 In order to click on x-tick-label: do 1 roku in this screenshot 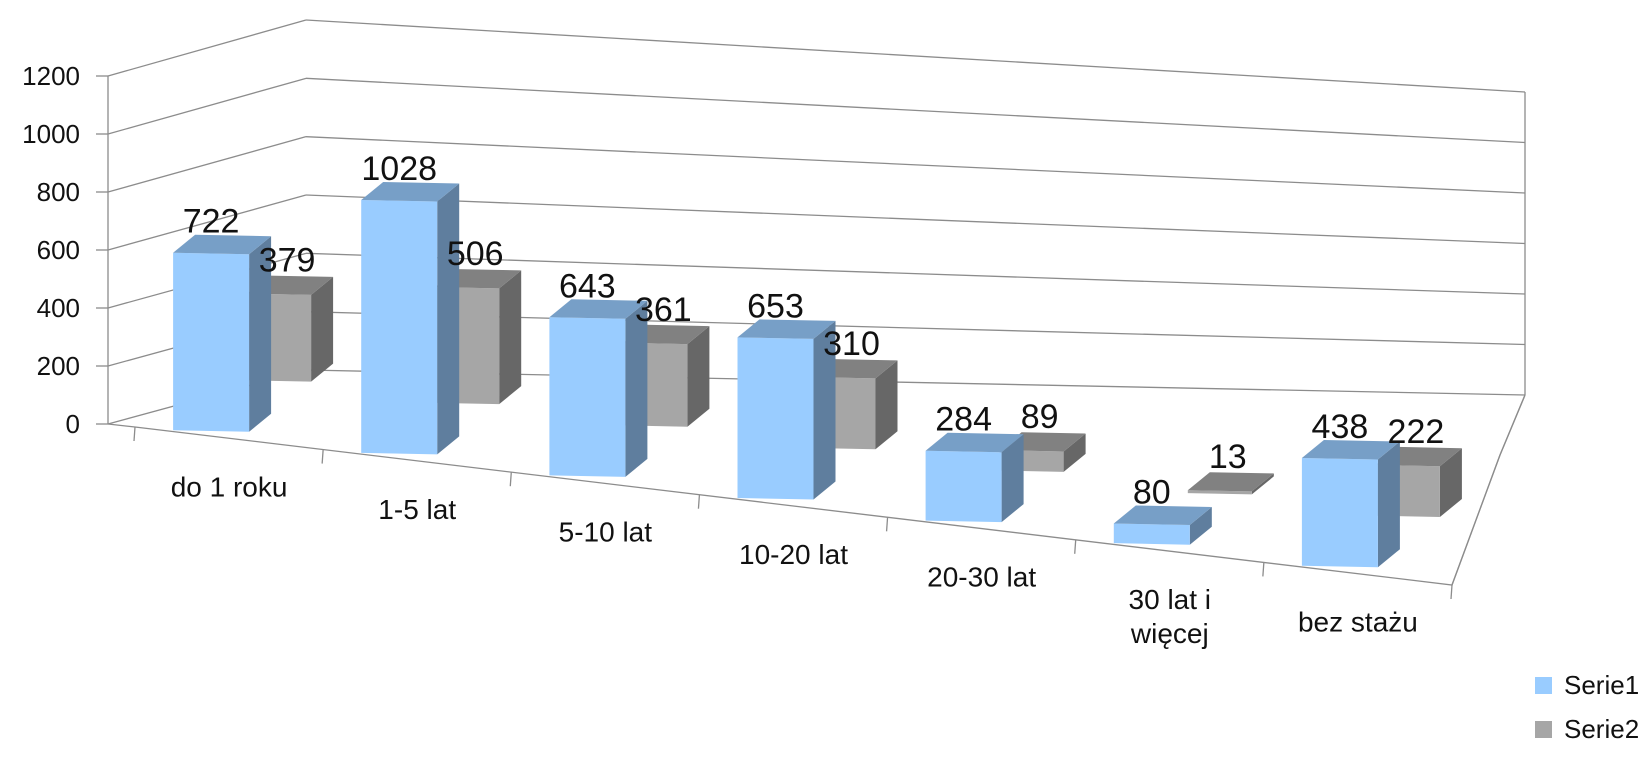, I will do `click(229, 486)`.